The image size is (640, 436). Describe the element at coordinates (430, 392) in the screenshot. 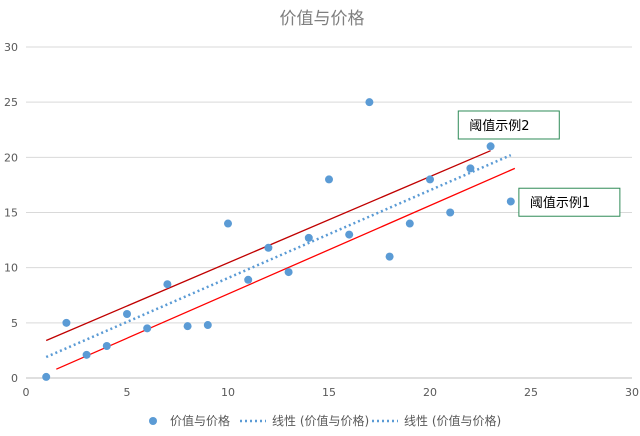

I see `x-tick-label: 20` at that location.